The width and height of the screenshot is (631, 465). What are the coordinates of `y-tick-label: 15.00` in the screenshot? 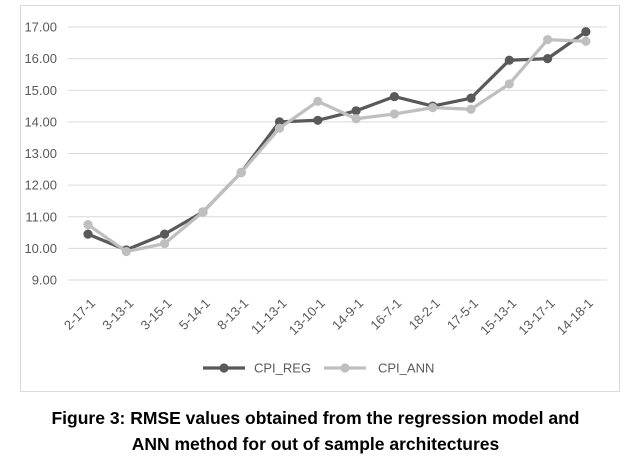 It's located at (40, 90).